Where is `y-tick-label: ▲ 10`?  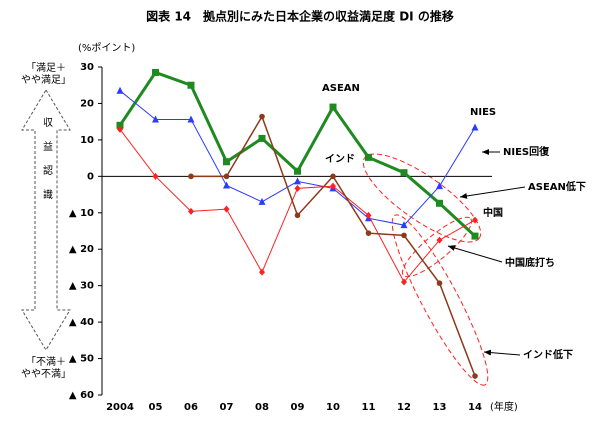 y-tick-label: ▲ 10 is located at coordinates (81, 213).